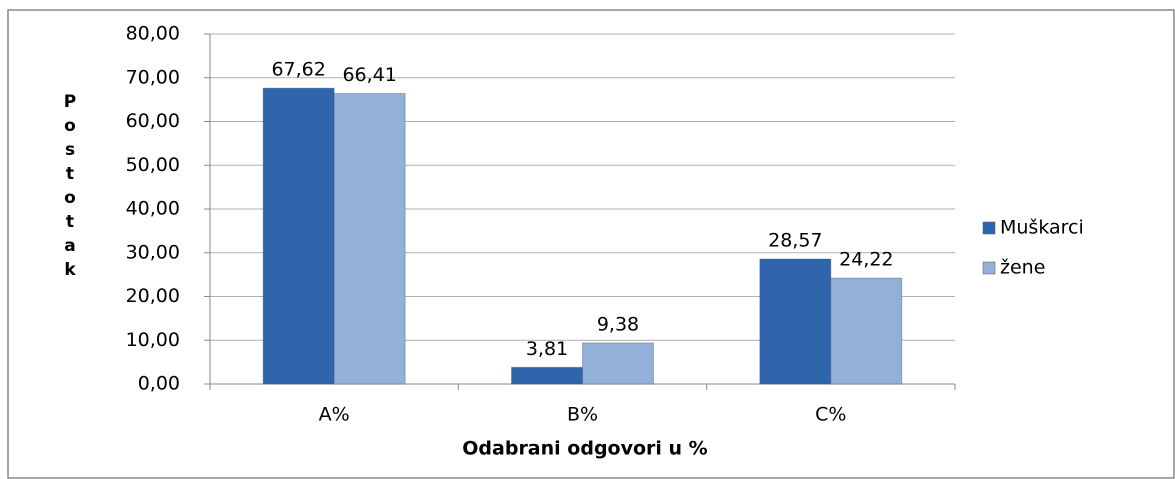 The image size is (1175, 479). What do you see at coordinates (70, 188) in the screenshot?
I see `y-axis-title: Postotak` at bounding box center [70, 188].